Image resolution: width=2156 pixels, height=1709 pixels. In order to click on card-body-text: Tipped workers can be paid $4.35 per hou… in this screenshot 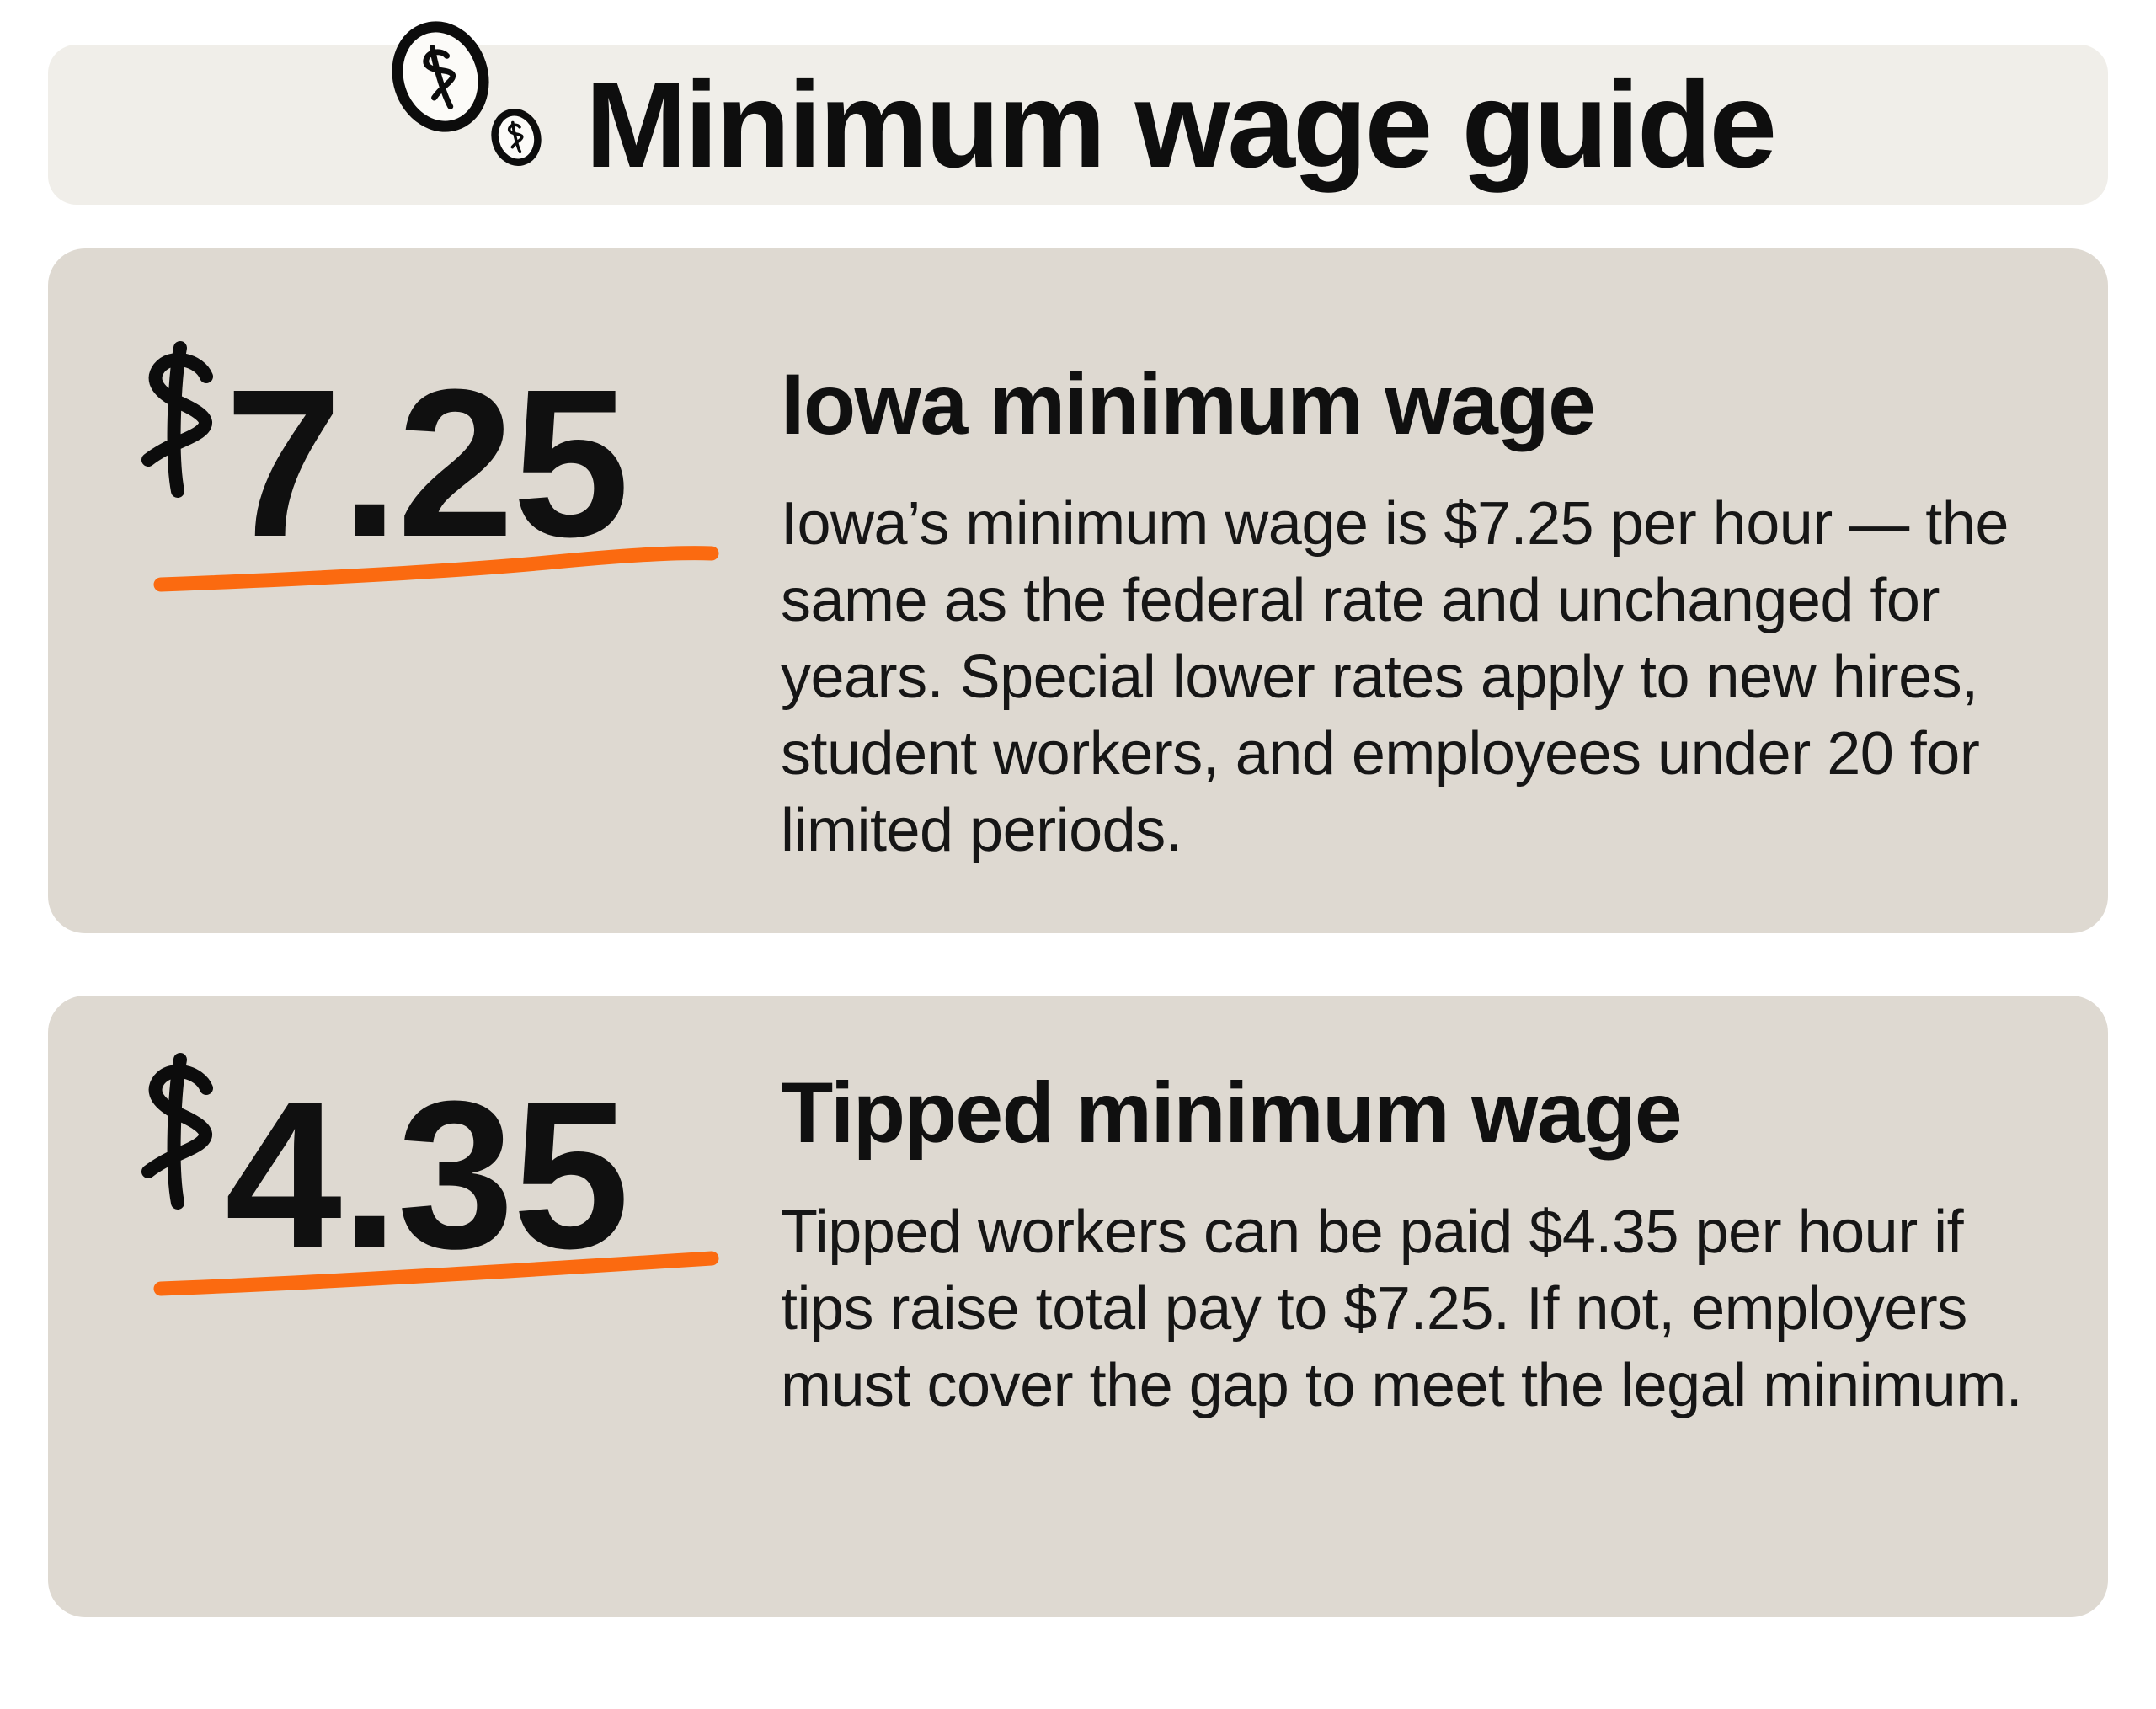, I will do `click(1402, 1309)`.